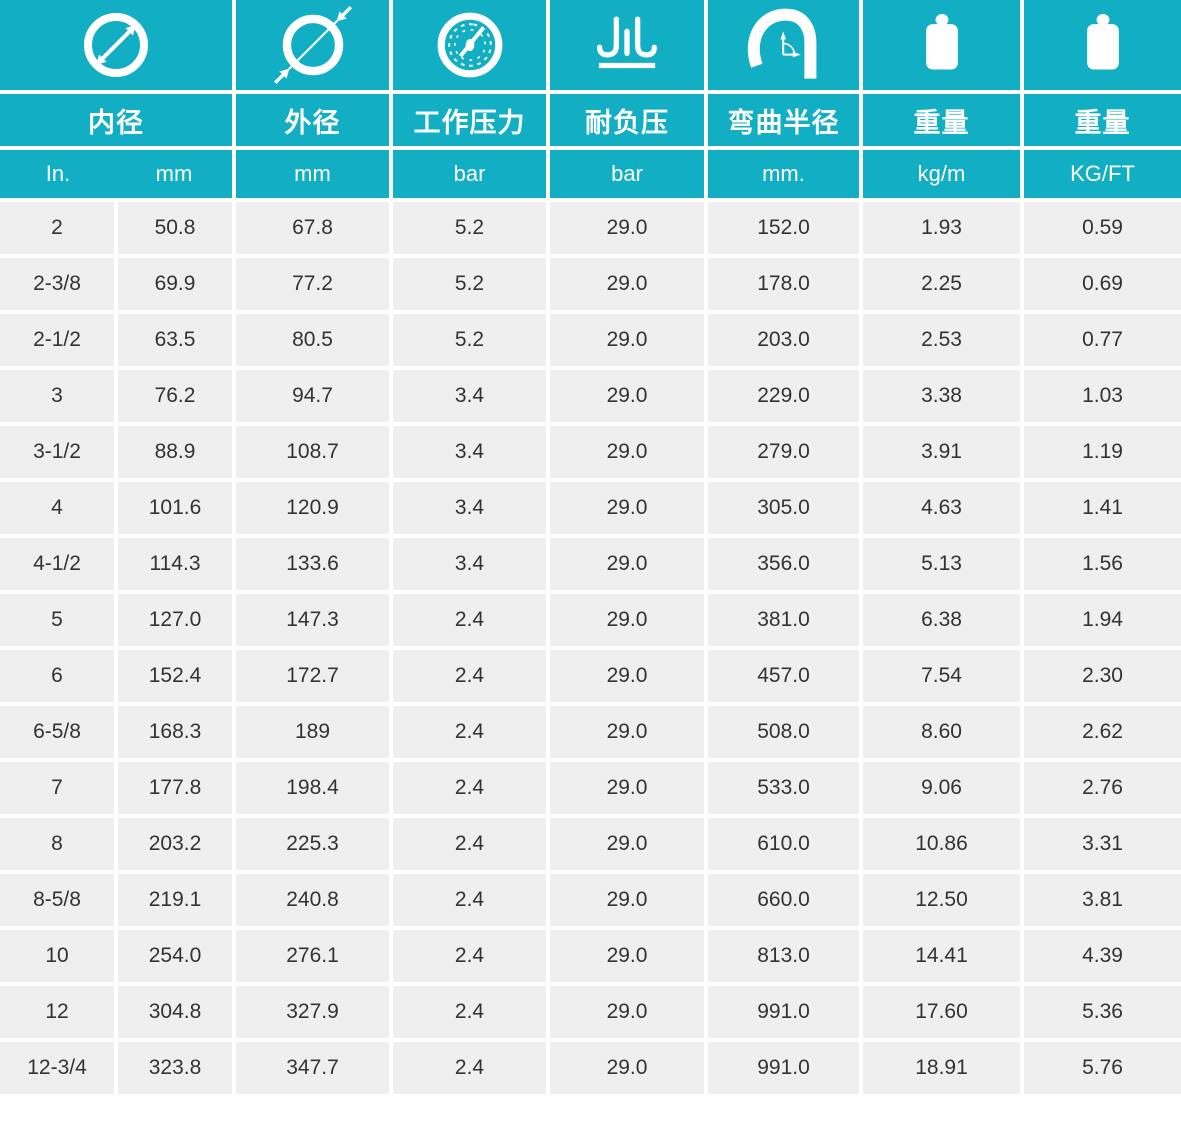  I want to click on data-cell-r15-c6: 991.0, so click(783, 1012).